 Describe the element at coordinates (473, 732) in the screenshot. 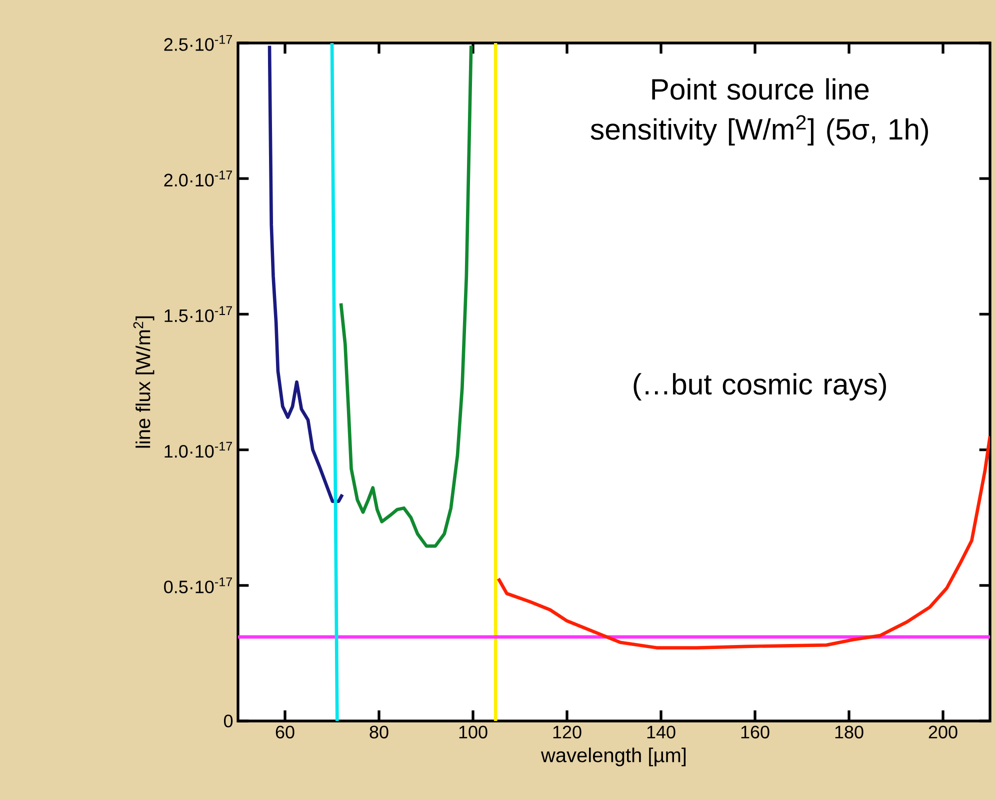

I see `x-tick-label: 100` at that location.